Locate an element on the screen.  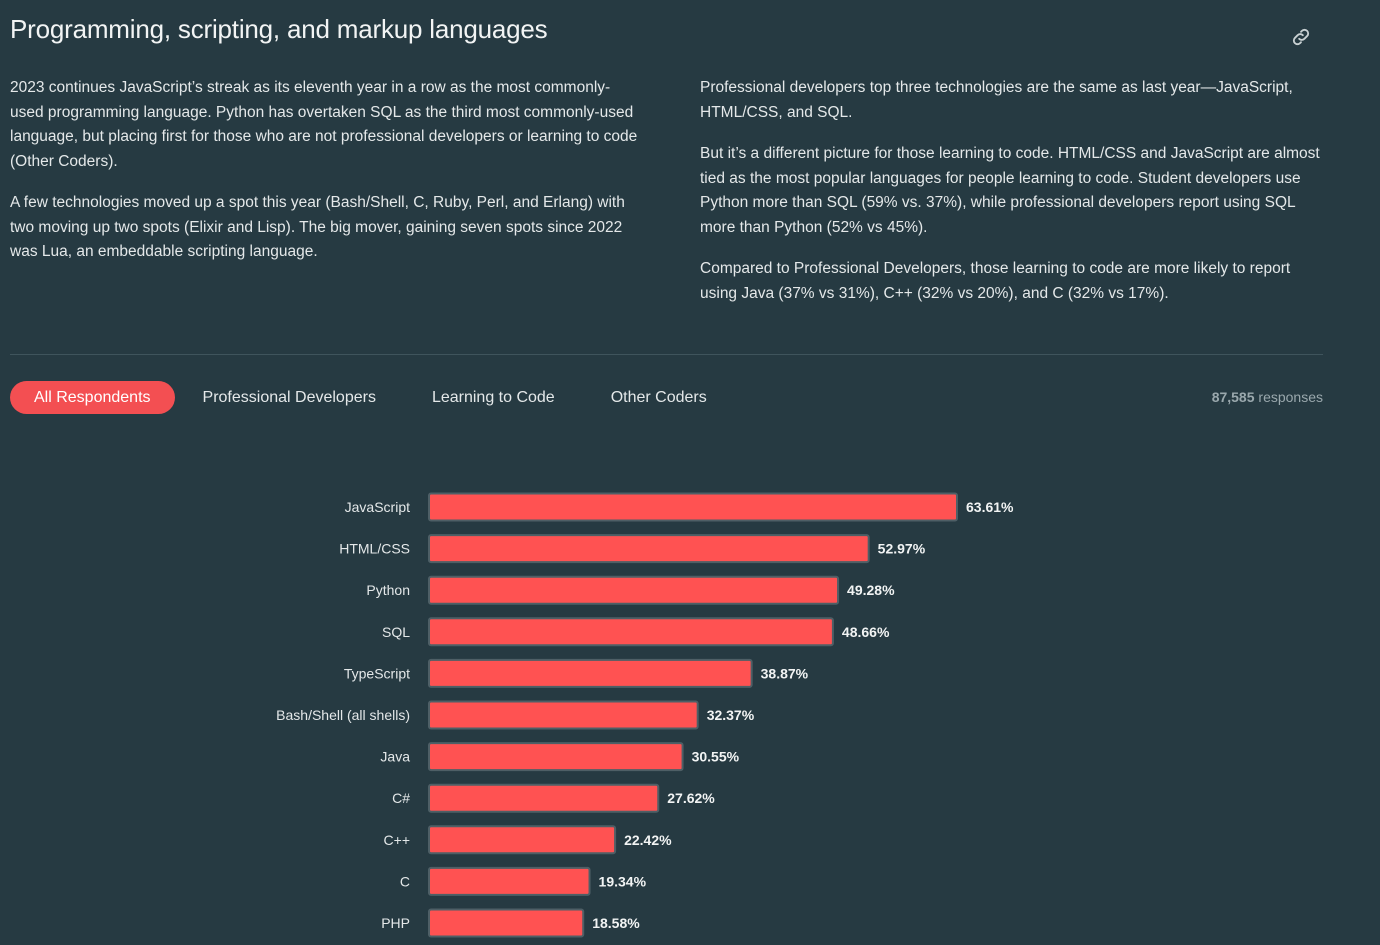
value-label: 19.34% is located at coordinates (623, 881).